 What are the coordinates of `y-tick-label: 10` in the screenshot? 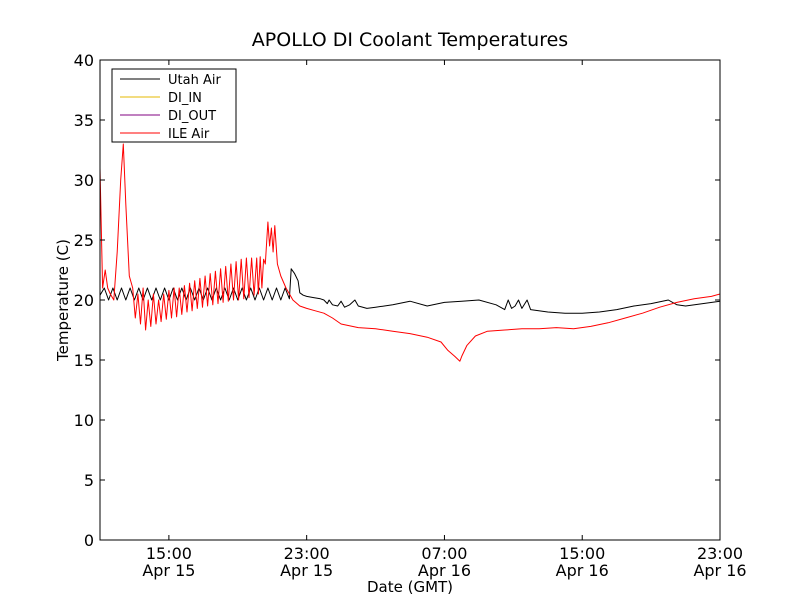 It's located at (84, 420).